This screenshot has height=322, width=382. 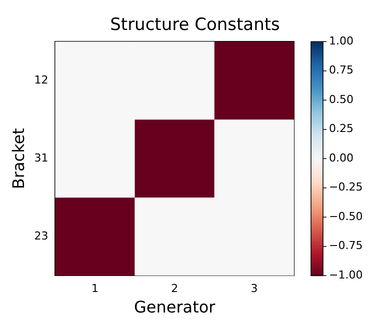 I want to click on y-axis-title: Bracket, so click(x=18, y=159).